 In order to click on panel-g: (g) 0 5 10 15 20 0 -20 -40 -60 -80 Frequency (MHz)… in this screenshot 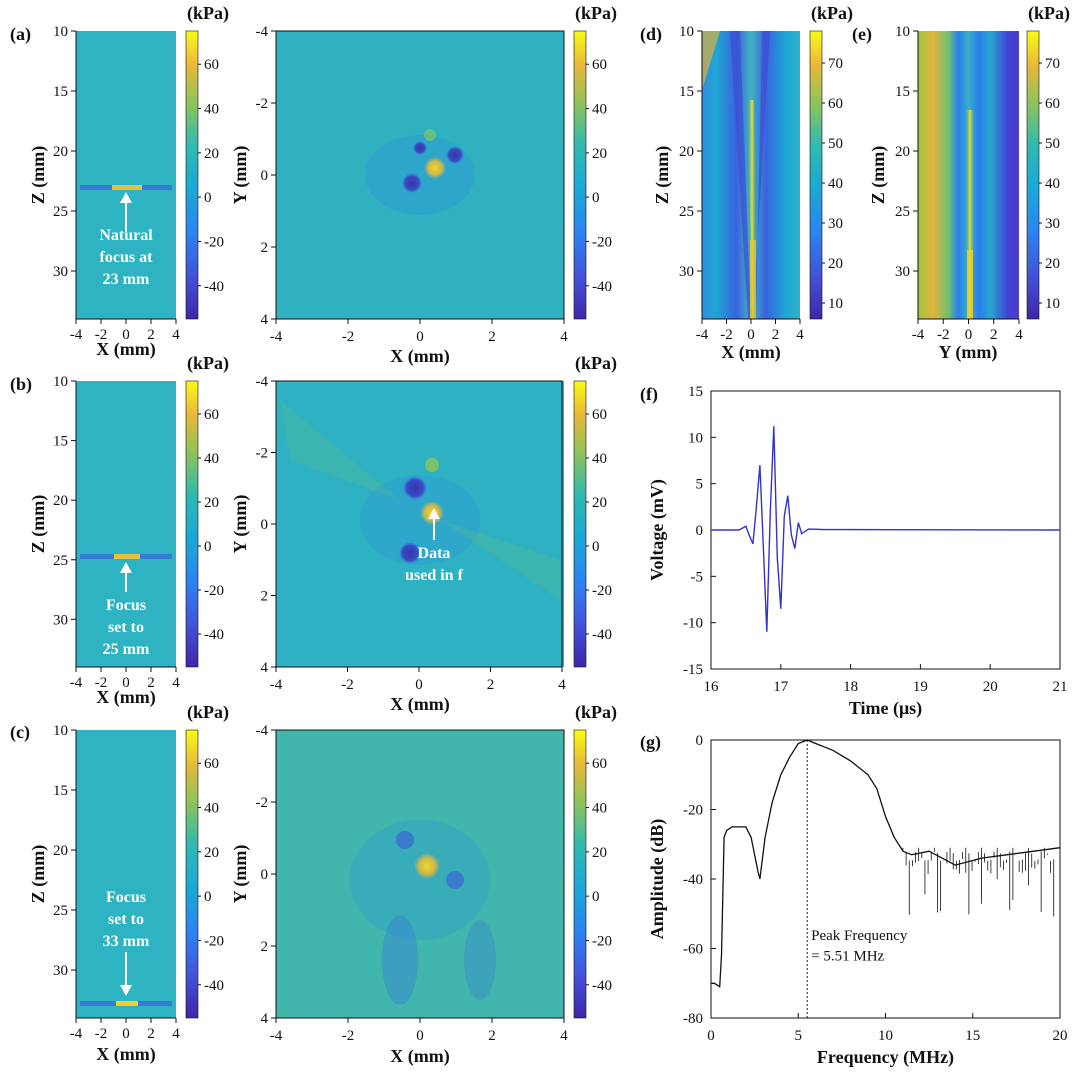, I will do `click(854, 900)`.